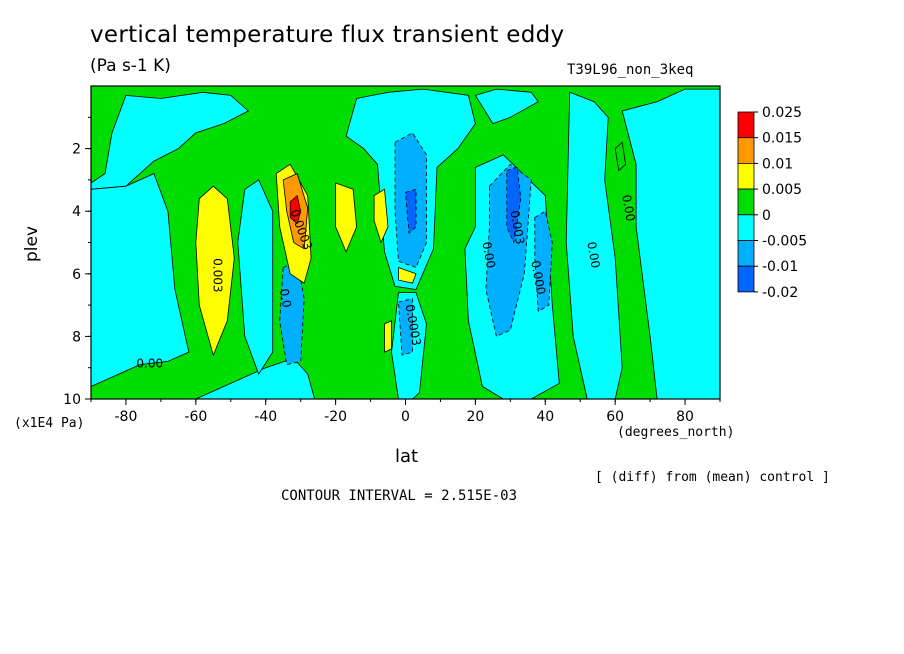 Image resolution: width=904 pixels, height=654 pixels. I want to click on x-tick-label: 80, so click(685, 417).